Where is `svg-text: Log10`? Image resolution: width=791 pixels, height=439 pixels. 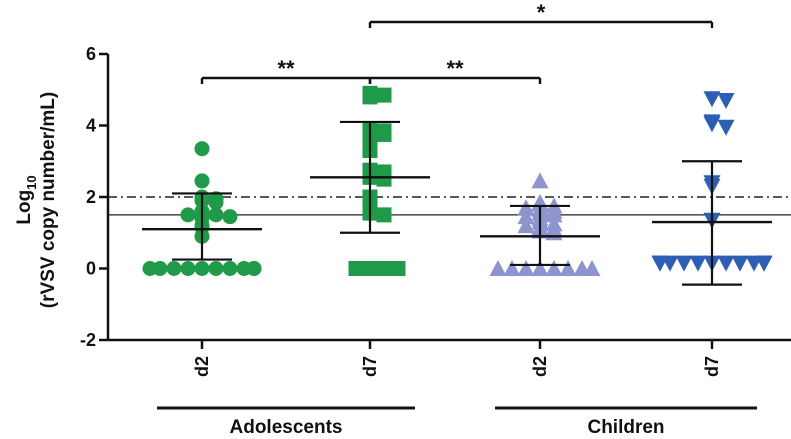
svg-text: Log10 is located at coordinates (26, 199).